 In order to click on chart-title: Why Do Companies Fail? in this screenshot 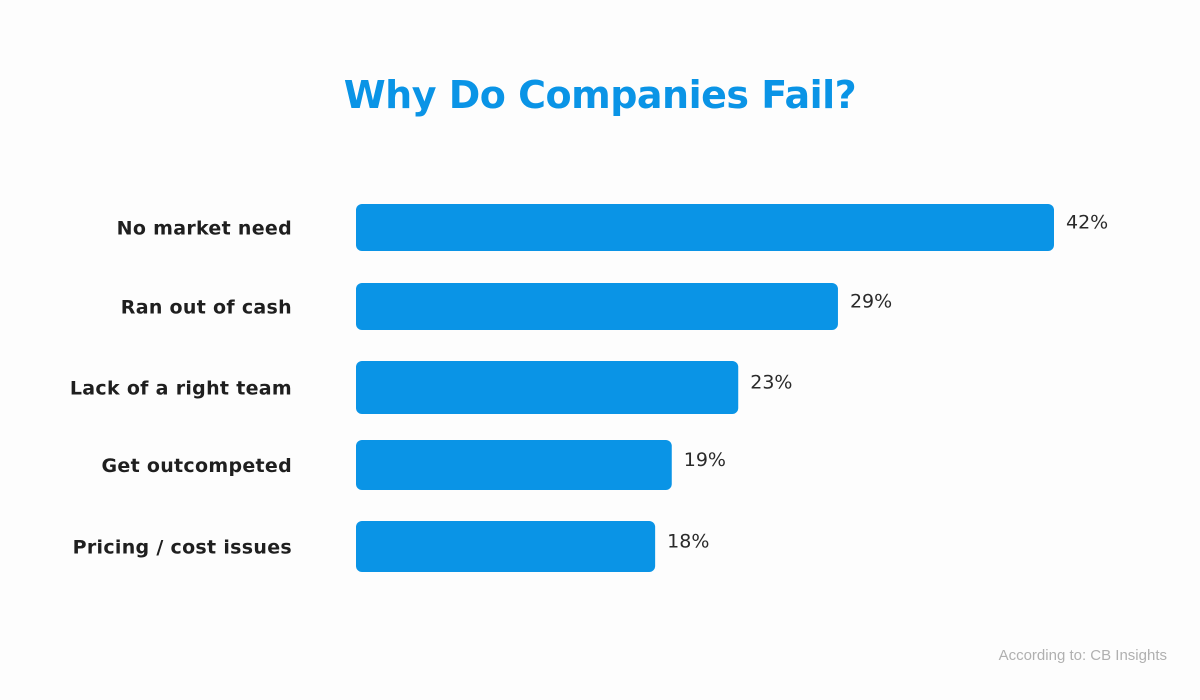, I will do `click(600, 95)`.